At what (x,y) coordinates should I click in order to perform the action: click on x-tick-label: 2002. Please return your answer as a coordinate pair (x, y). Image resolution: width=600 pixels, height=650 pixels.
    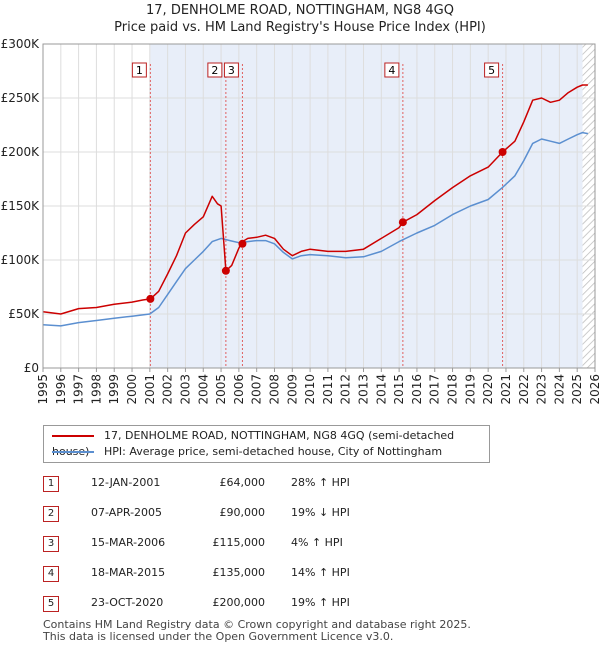
    Looking at the image, I should click on (168, 389).